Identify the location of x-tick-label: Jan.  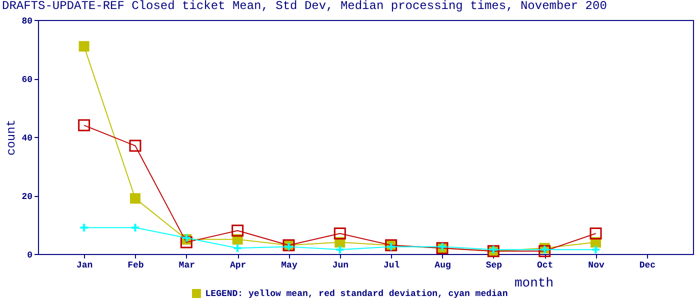
(84, 265).